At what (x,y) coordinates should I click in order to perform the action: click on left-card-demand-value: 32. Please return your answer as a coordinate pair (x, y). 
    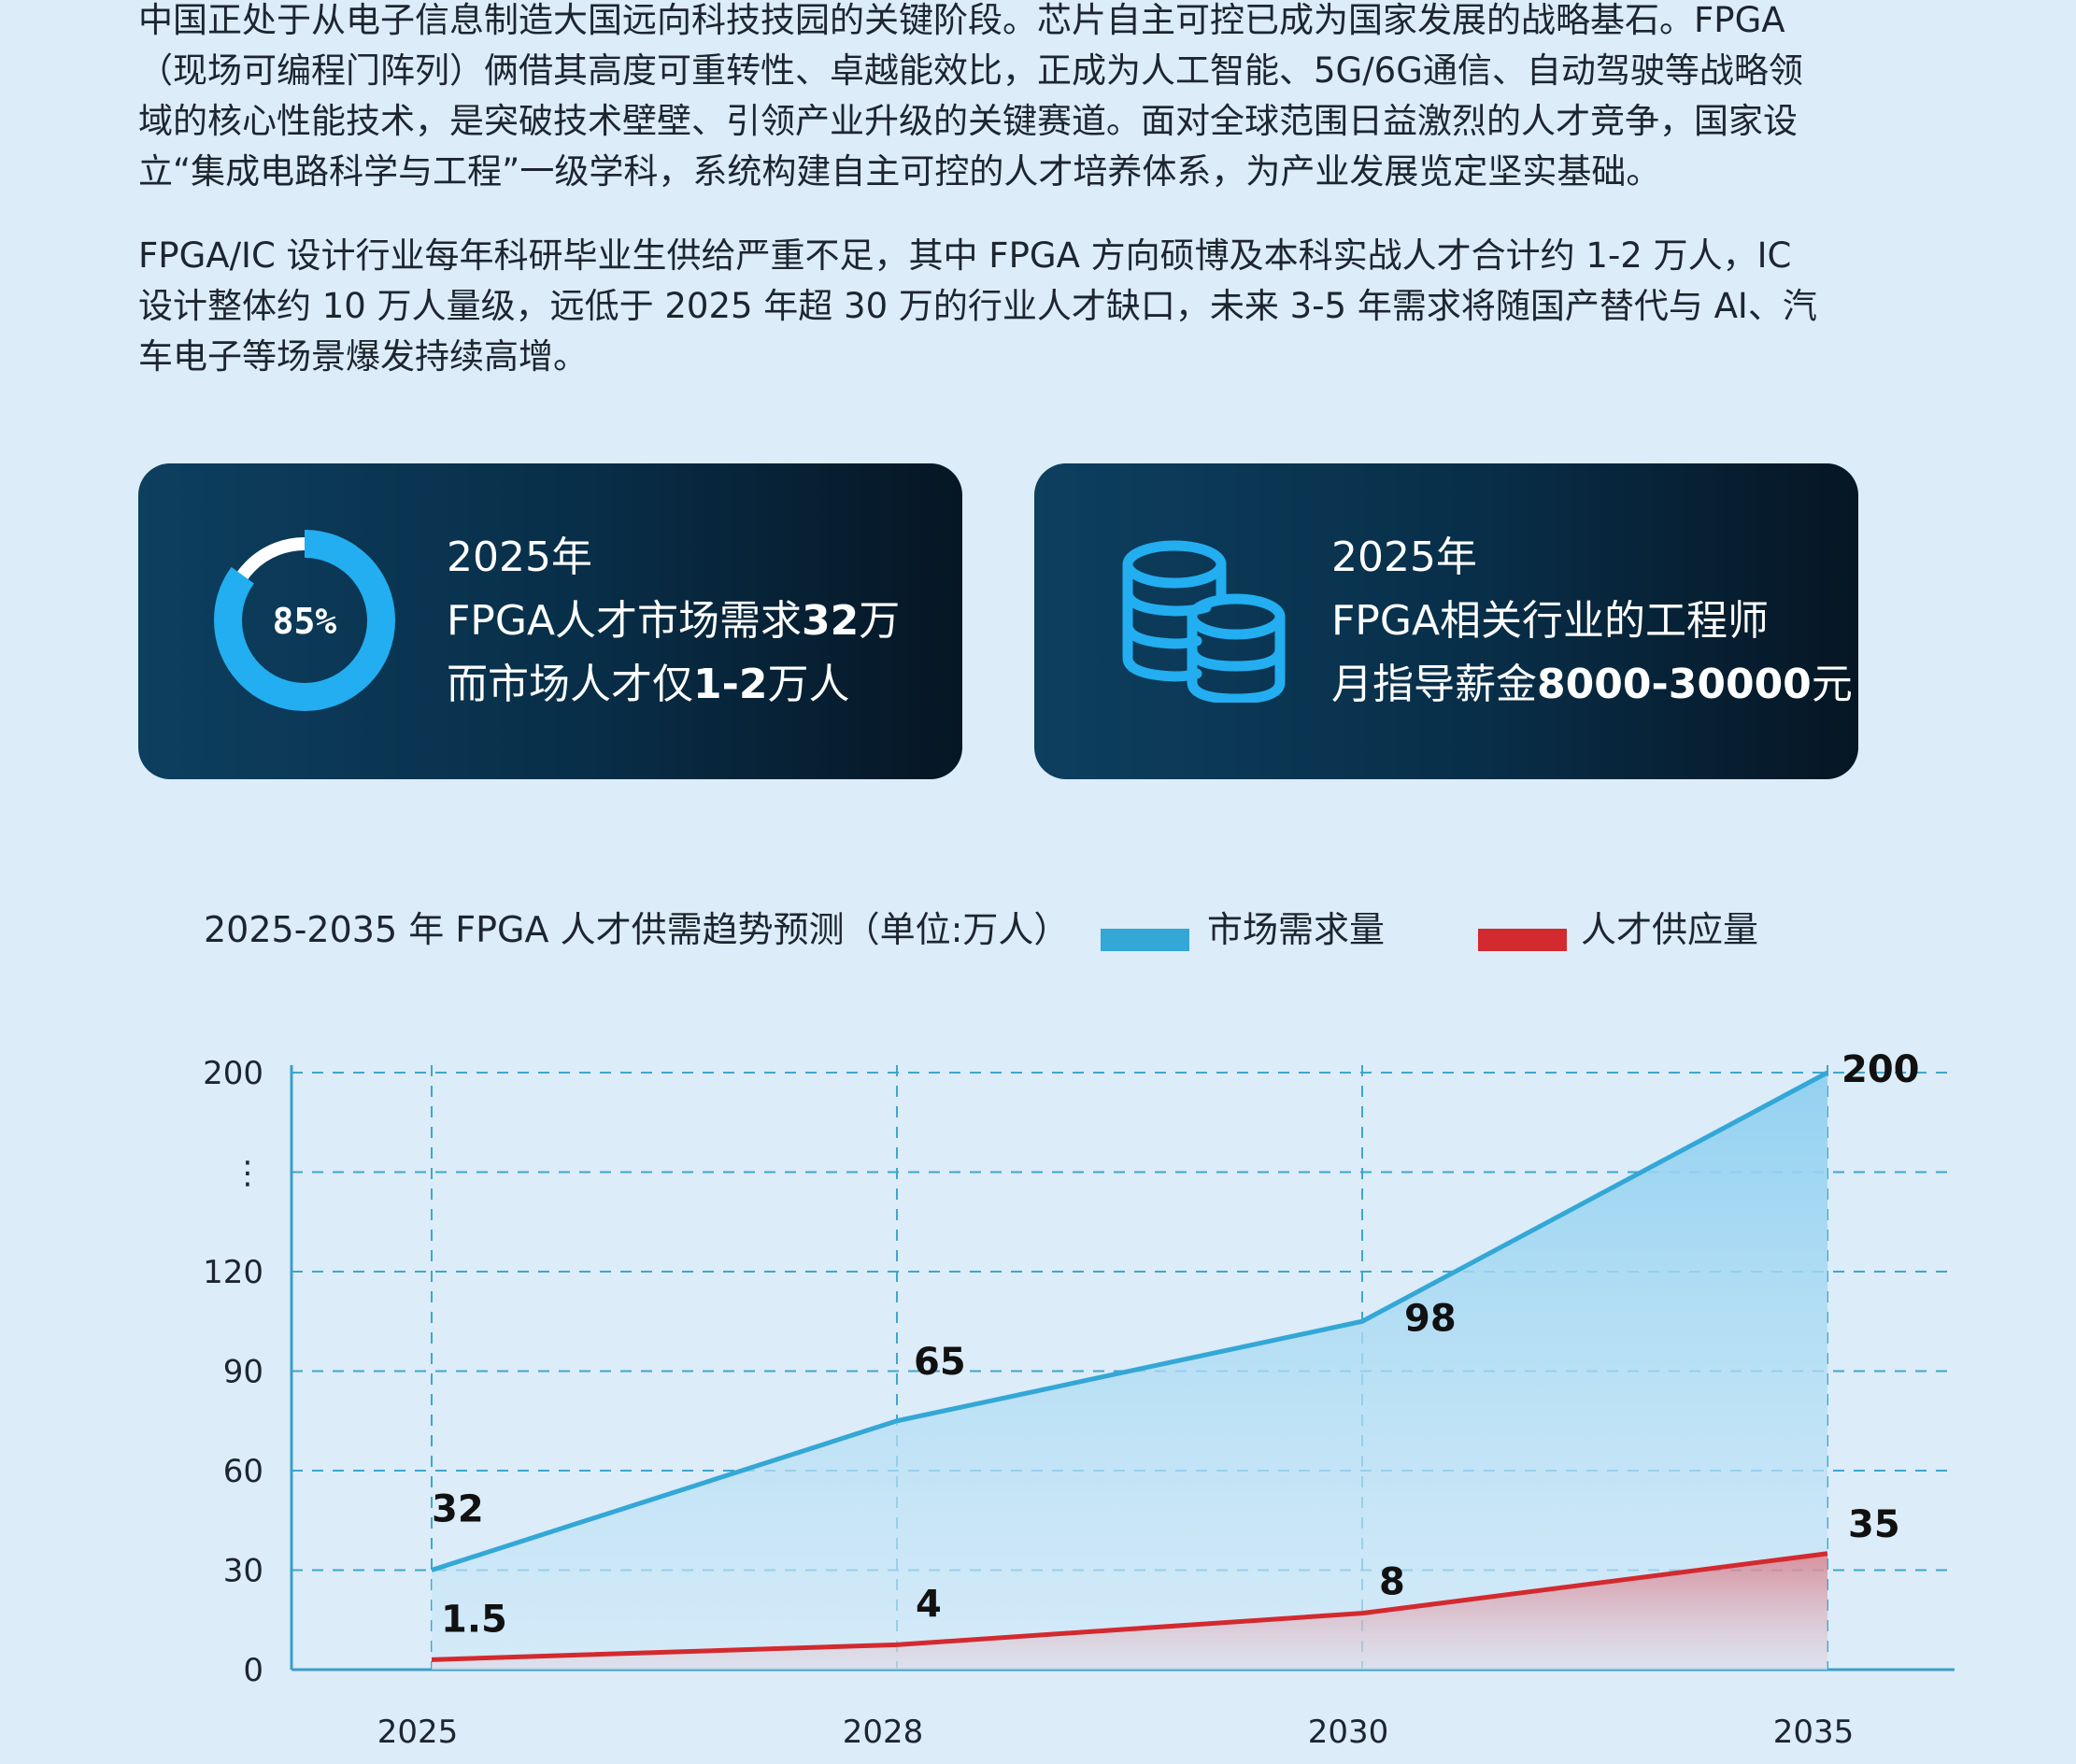
    Looking at the image, I should click on (831, 621).